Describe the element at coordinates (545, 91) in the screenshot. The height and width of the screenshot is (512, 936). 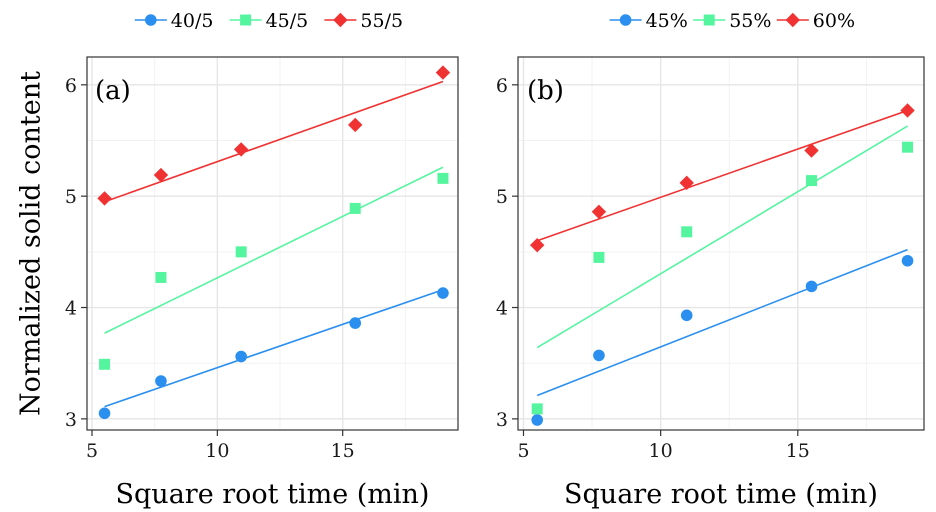
I see `panel-label: (b)` at that location.